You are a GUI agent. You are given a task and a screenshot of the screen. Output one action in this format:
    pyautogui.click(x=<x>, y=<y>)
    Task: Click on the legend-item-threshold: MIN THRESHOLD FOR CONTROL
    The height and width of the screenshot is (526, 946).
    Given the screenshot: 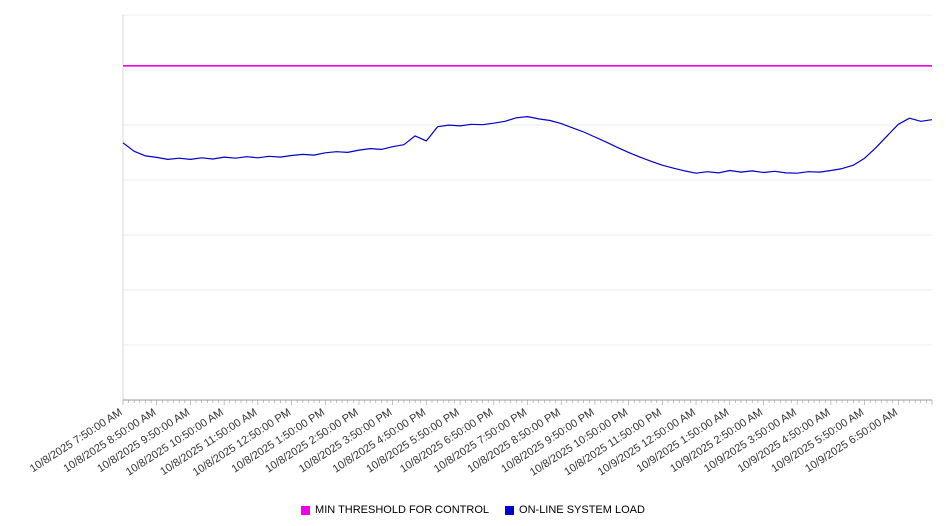 What is the action you would take?
    pyautogui.click(x=395, y=510)
    